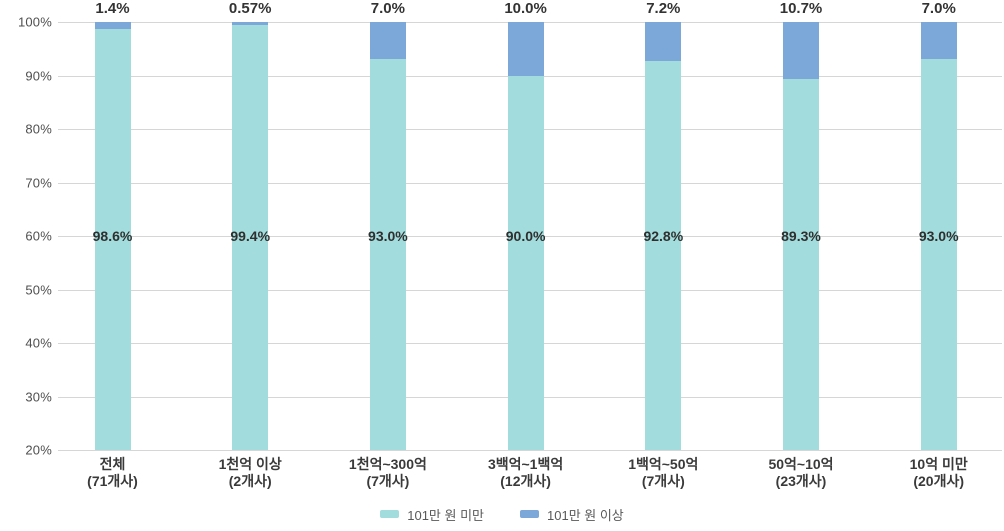  I want to click on bar-value-label-inside: 98.6%, so click(112, 236).